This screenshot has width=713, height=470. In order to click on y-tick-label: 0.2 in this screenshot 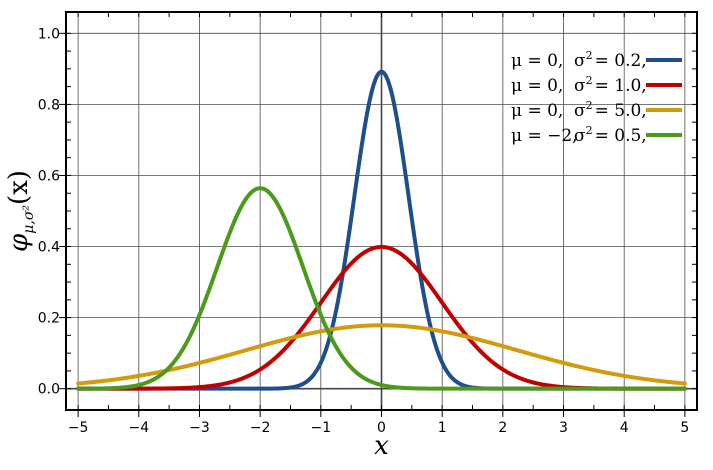, I will do `click(49, 319)`.